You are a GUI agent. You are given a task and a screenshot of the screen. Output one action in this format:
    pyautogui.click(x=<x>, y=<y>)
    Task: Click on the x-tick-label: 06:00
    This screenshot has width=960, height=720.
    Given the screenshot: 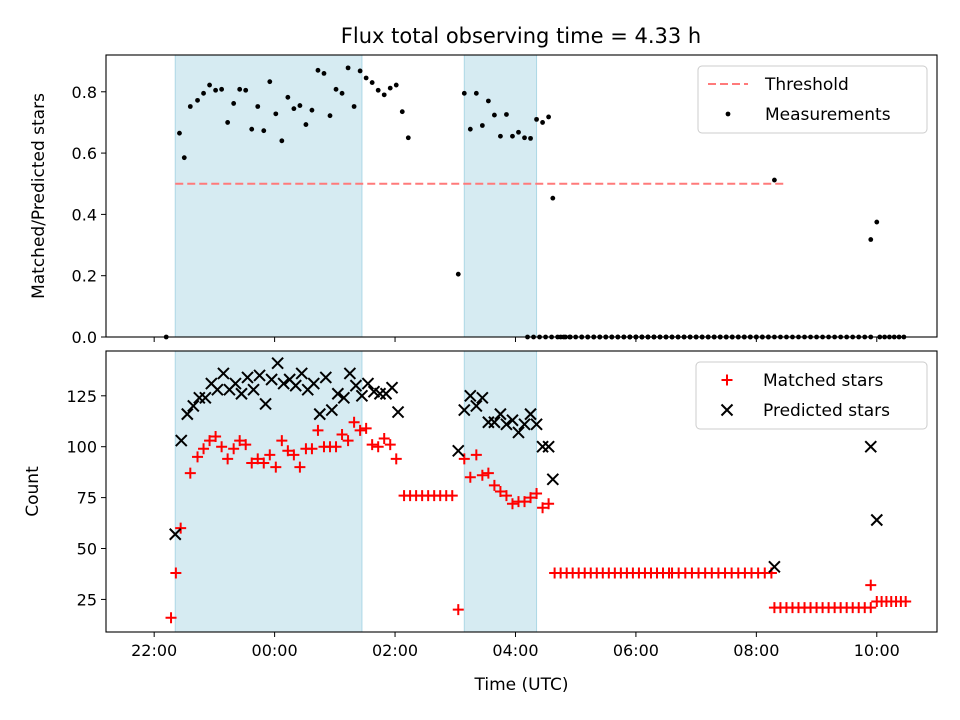 What is the action you would take?
    pyautogui.click(x=636, y=650)
    